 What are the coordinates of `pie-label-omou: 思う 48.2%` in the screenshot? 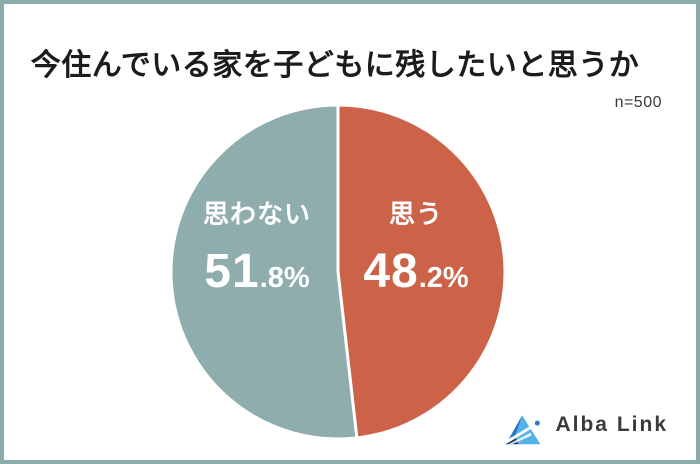 It's located at (415, 254).